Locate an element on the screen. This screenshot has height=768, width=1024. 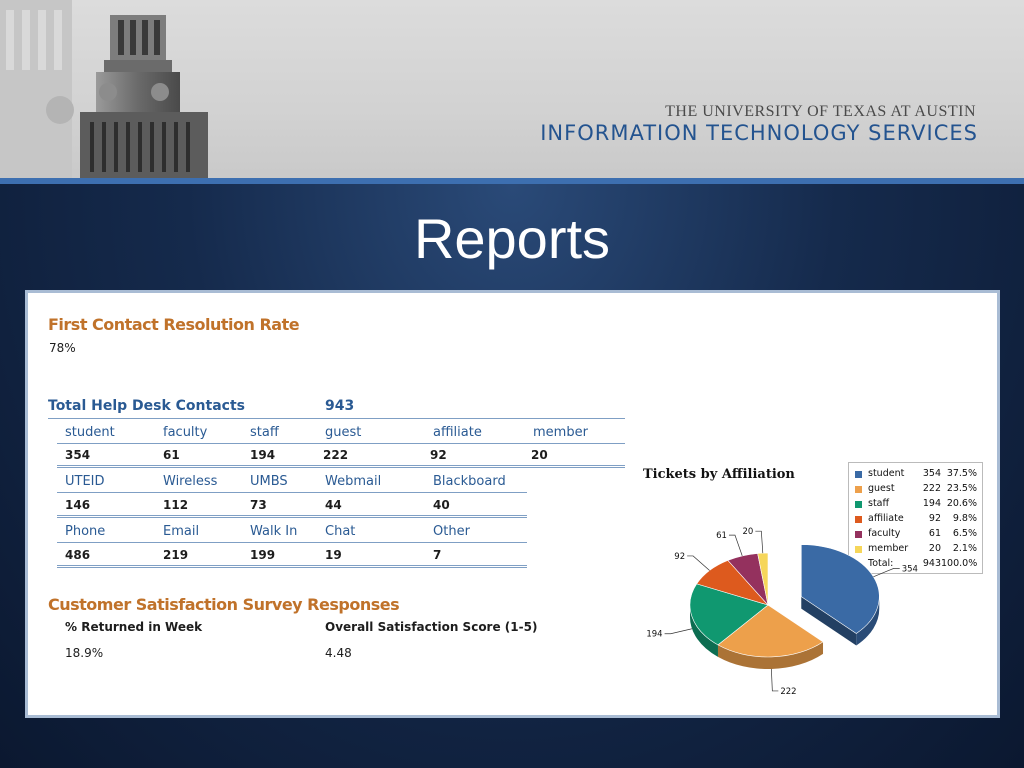
pie-chart: 354 222 194 92 61 20 is located at coordinates (782, 612).